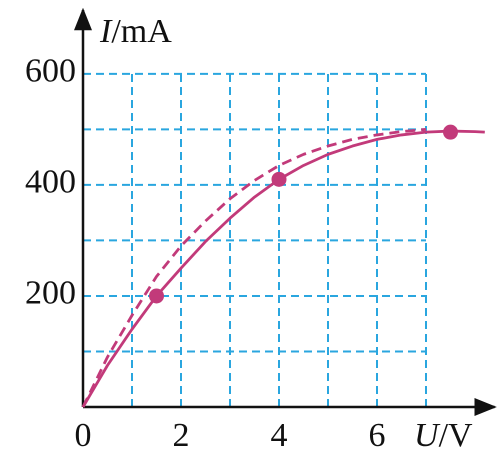 This screenshot has width=500, height=459. I want to click on x-tick-label: 4, so click(279, 435).